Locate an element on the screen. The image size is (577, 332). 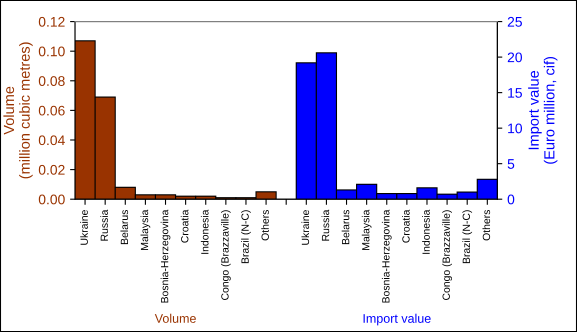
y-tick-label: 0.00 is located at coordinates (51, 199).